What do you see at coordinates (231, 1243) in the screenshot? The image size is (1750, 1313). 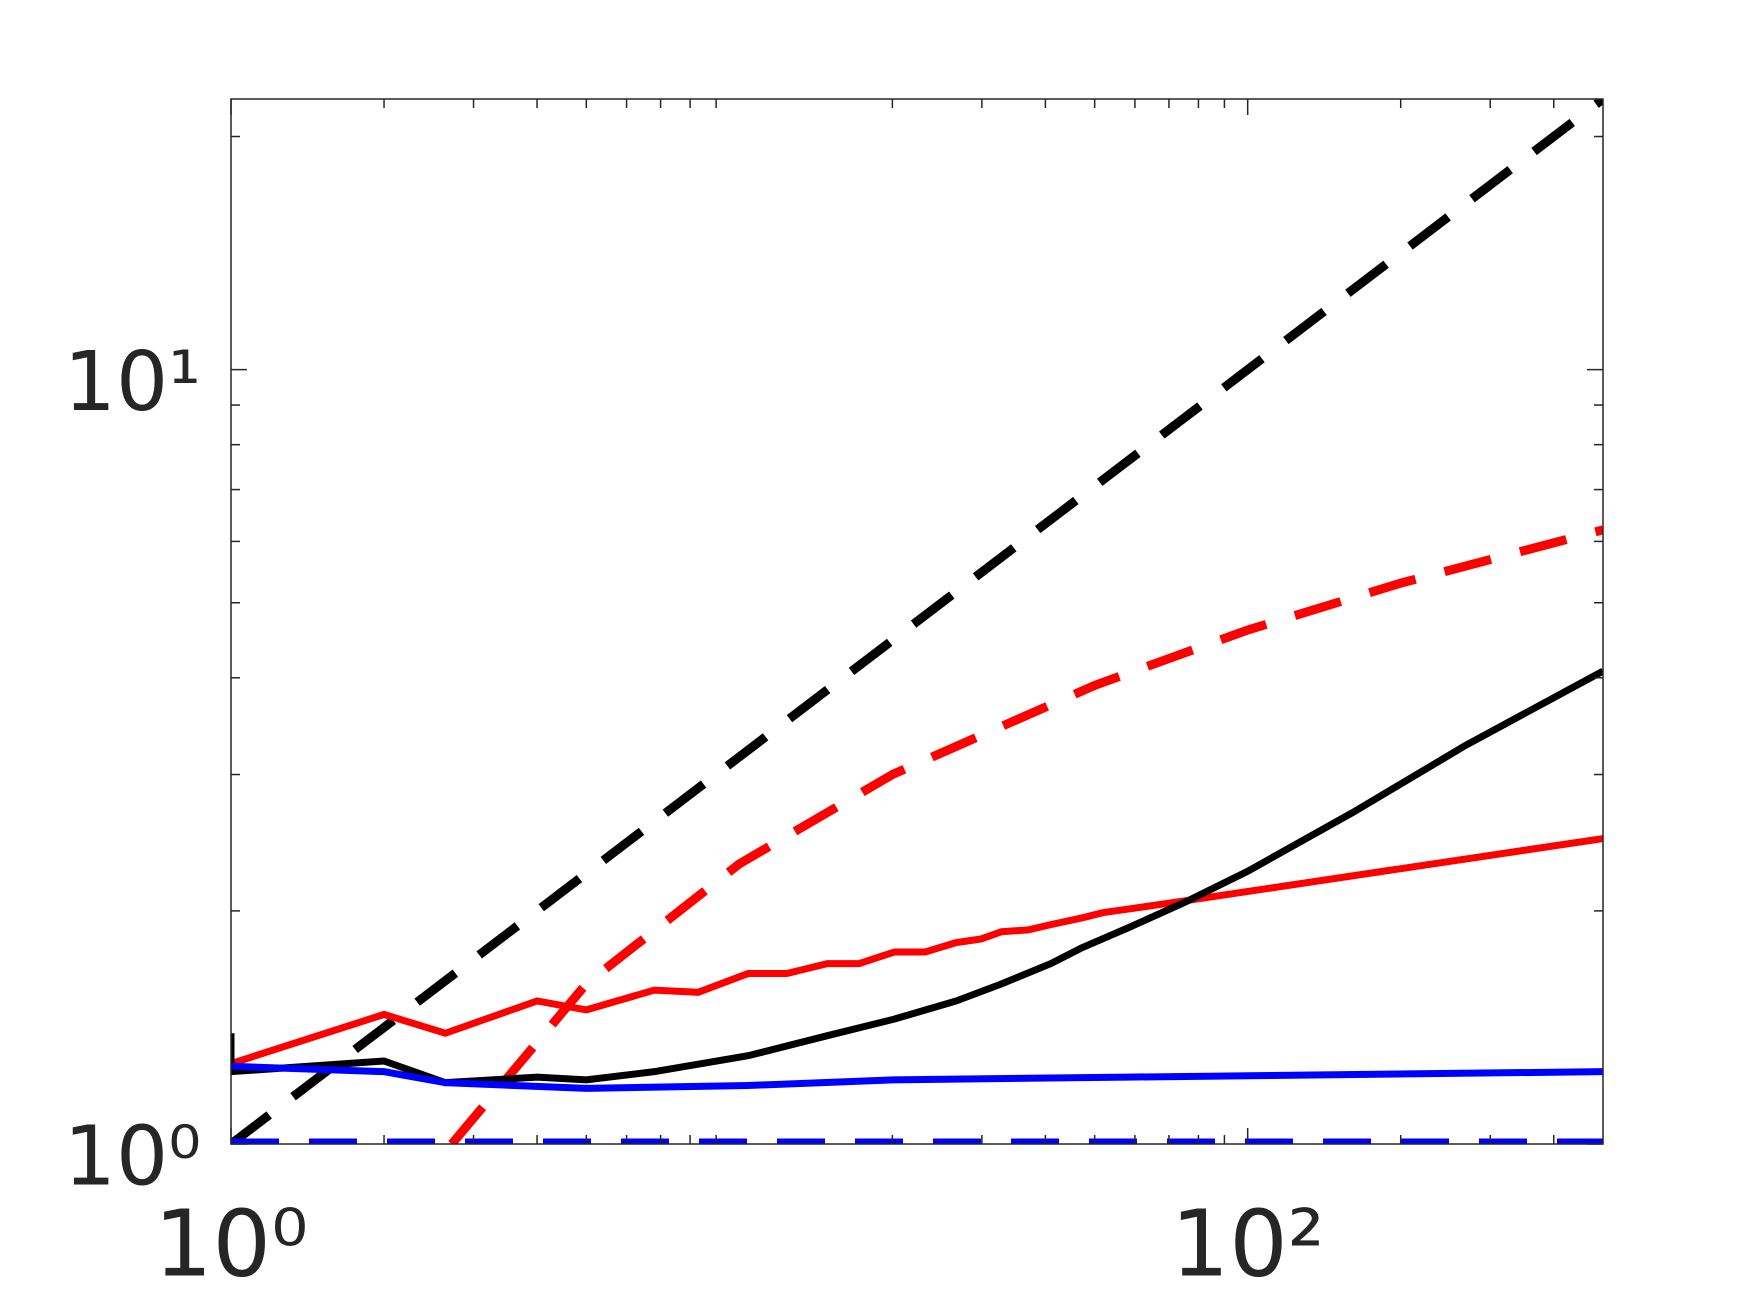 I see `x-tick-label: 10⁰` at bounding box center [231, 1243].